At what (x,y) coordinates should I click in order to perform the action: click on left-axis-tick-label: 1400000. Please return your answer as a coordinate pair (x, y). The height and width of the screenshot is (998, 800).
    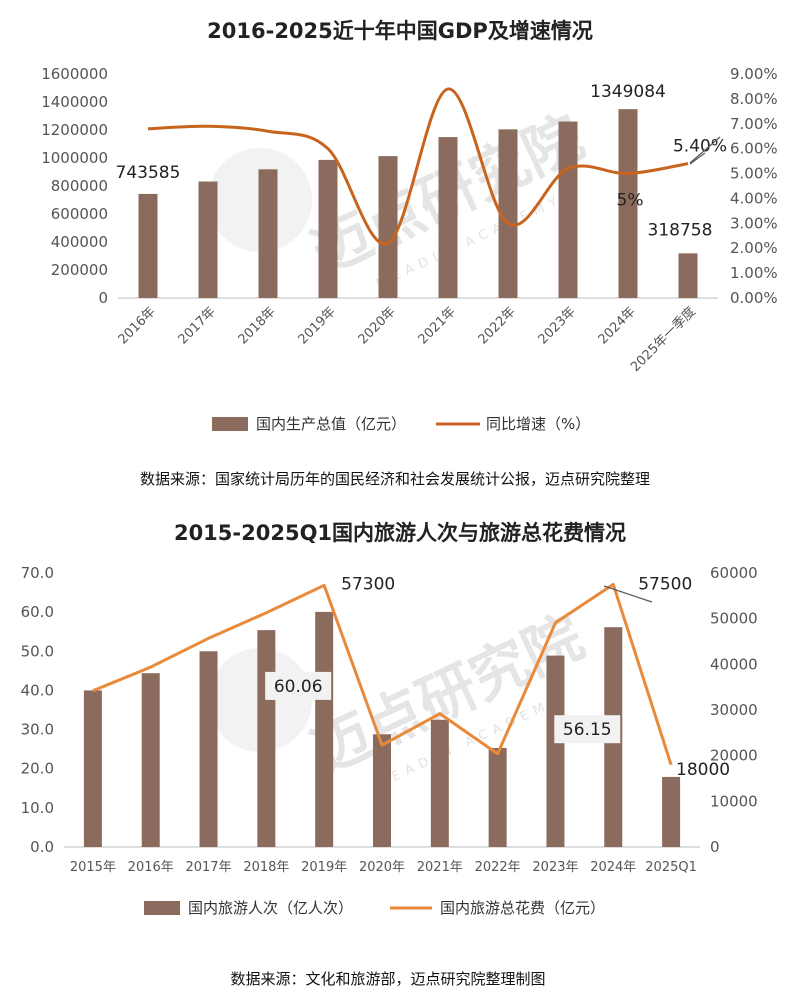
    Looking at the image, I should click on (74, 102).